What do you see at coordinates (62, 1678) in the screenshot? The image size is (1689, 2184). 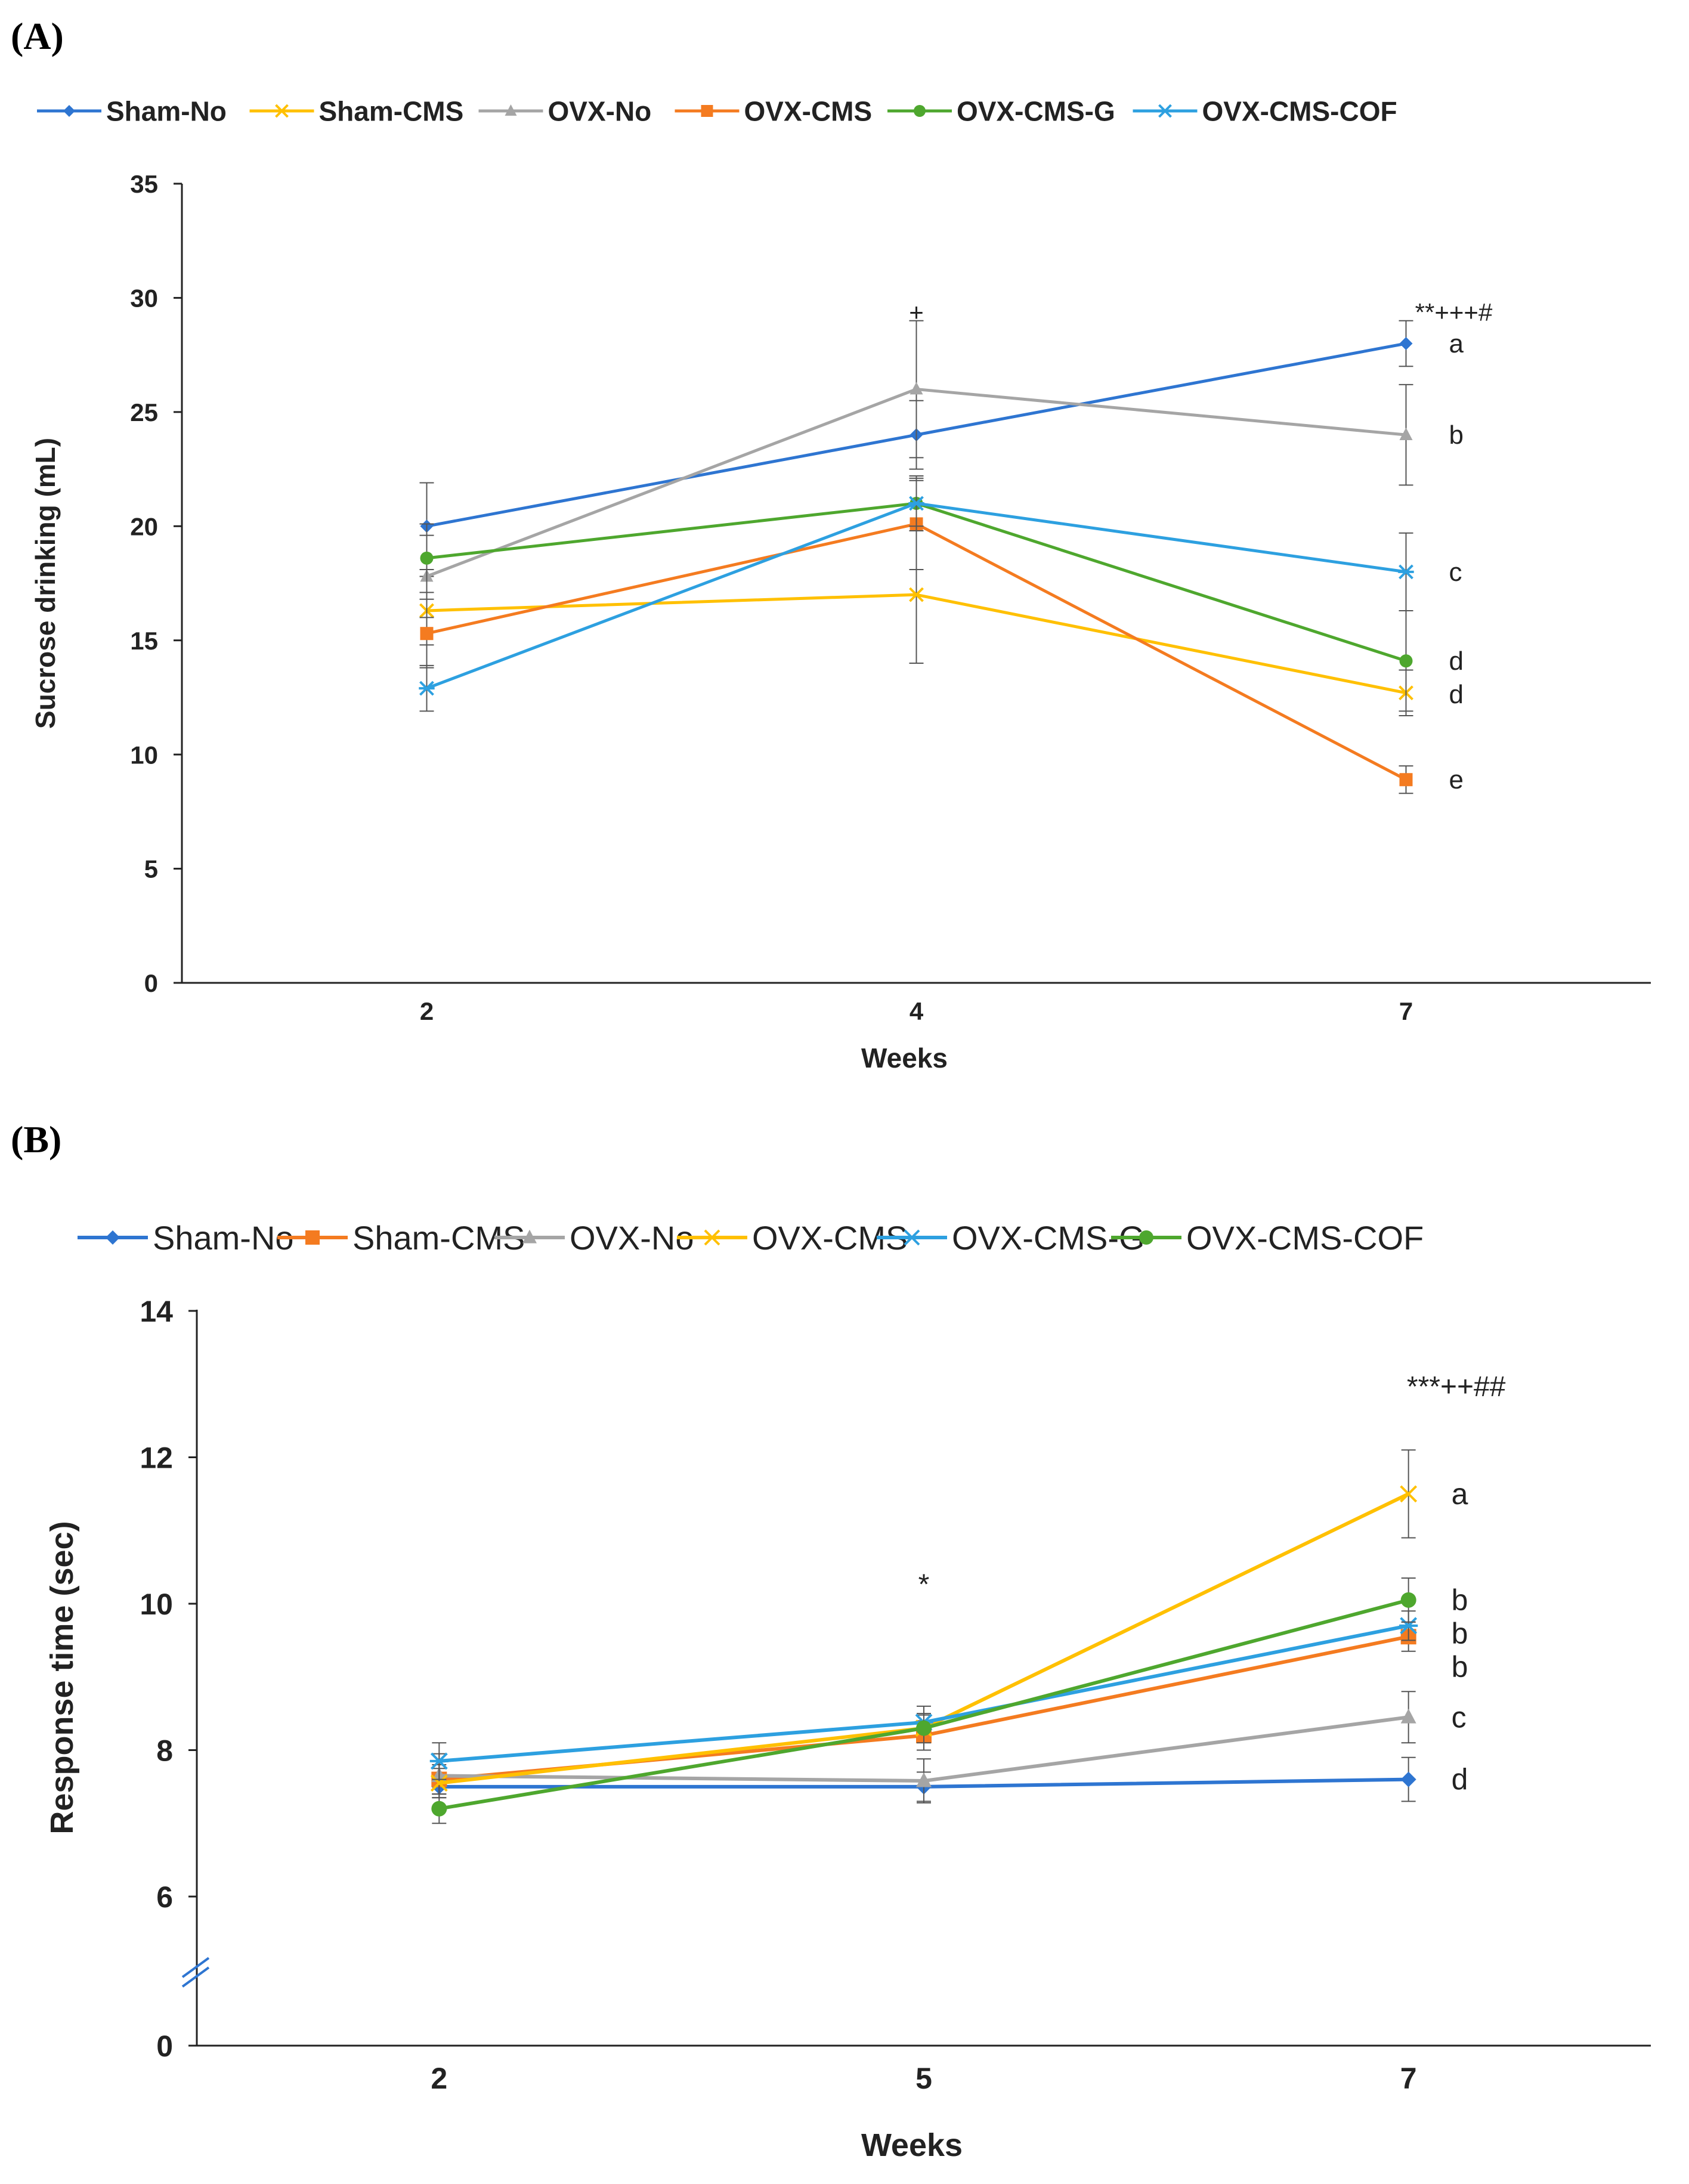 I see `y-axis-title: Response time (sec)` at bounding box center [62, 1678].